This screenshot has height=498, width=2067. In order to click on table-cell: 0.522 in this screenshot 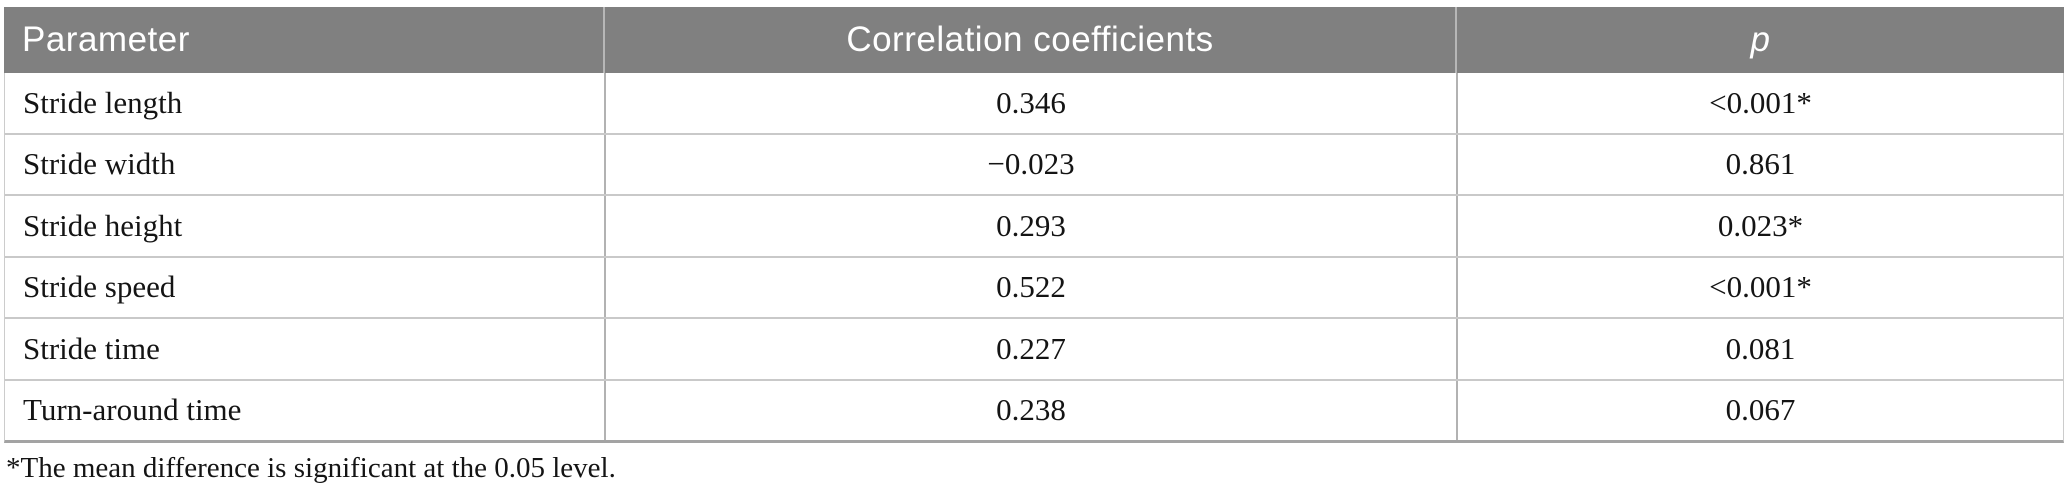, I will do `click(1030, 287)`.